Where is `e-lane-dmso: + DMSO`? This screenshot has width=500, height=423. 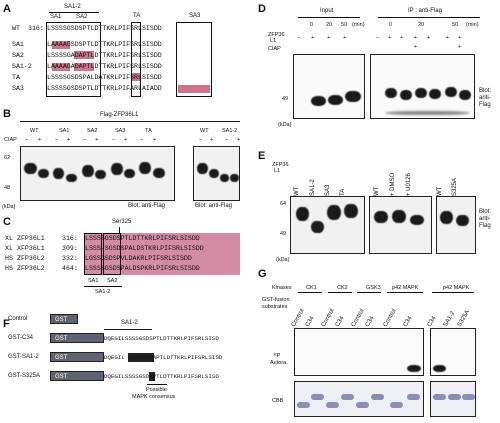
e-lane-dmso: + DMSO is located at coordinates (393, 184).